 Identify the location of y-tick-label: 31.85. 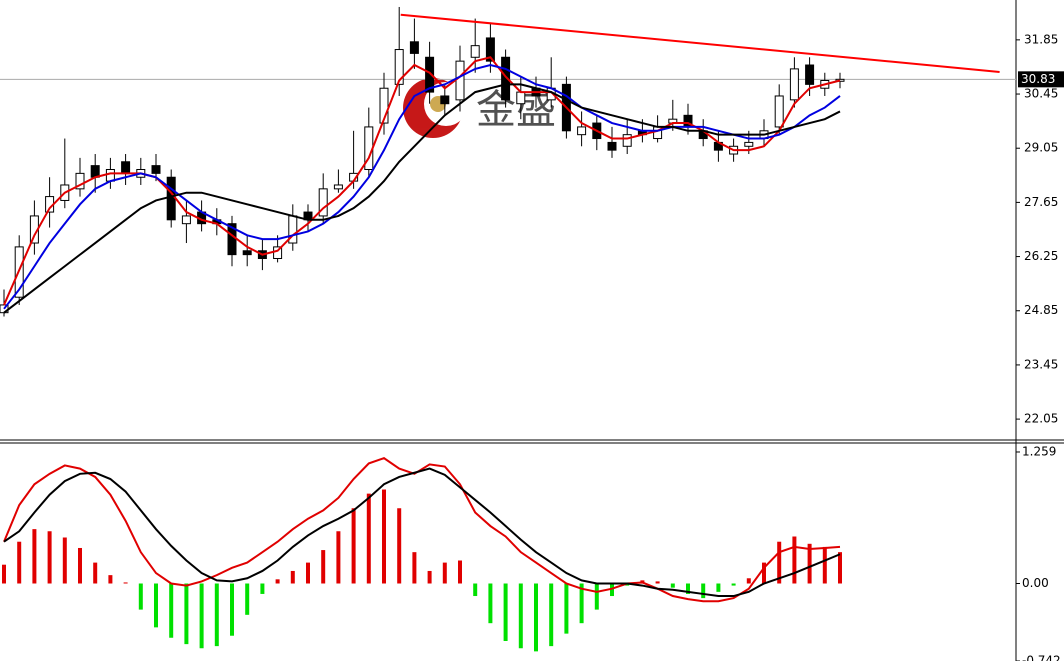
(1041, 39).